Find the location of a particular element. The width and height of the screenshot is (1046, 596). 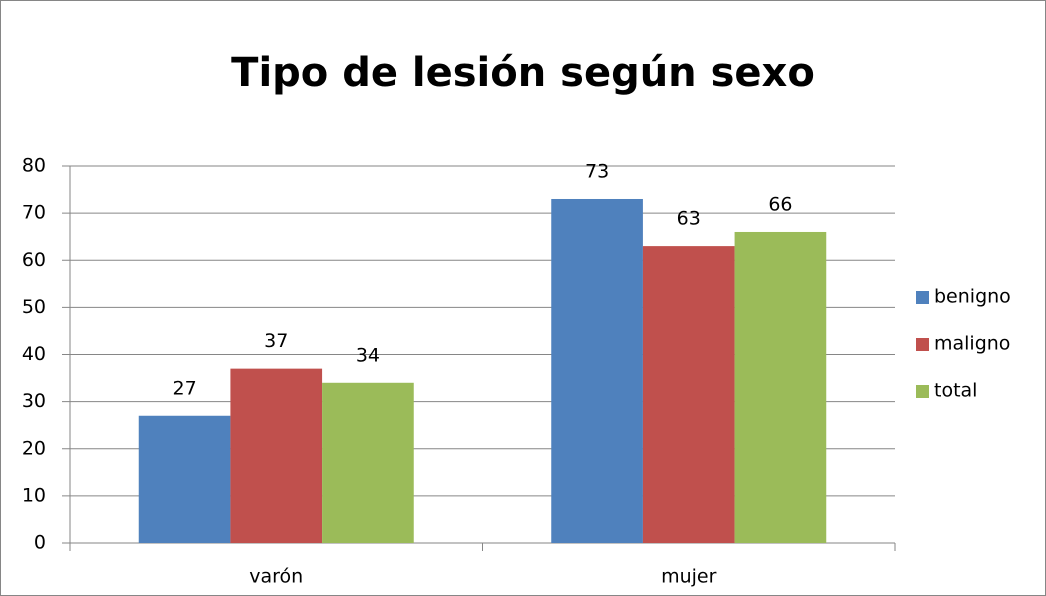

legend-label: benigno is located at coordinates (972, 297).